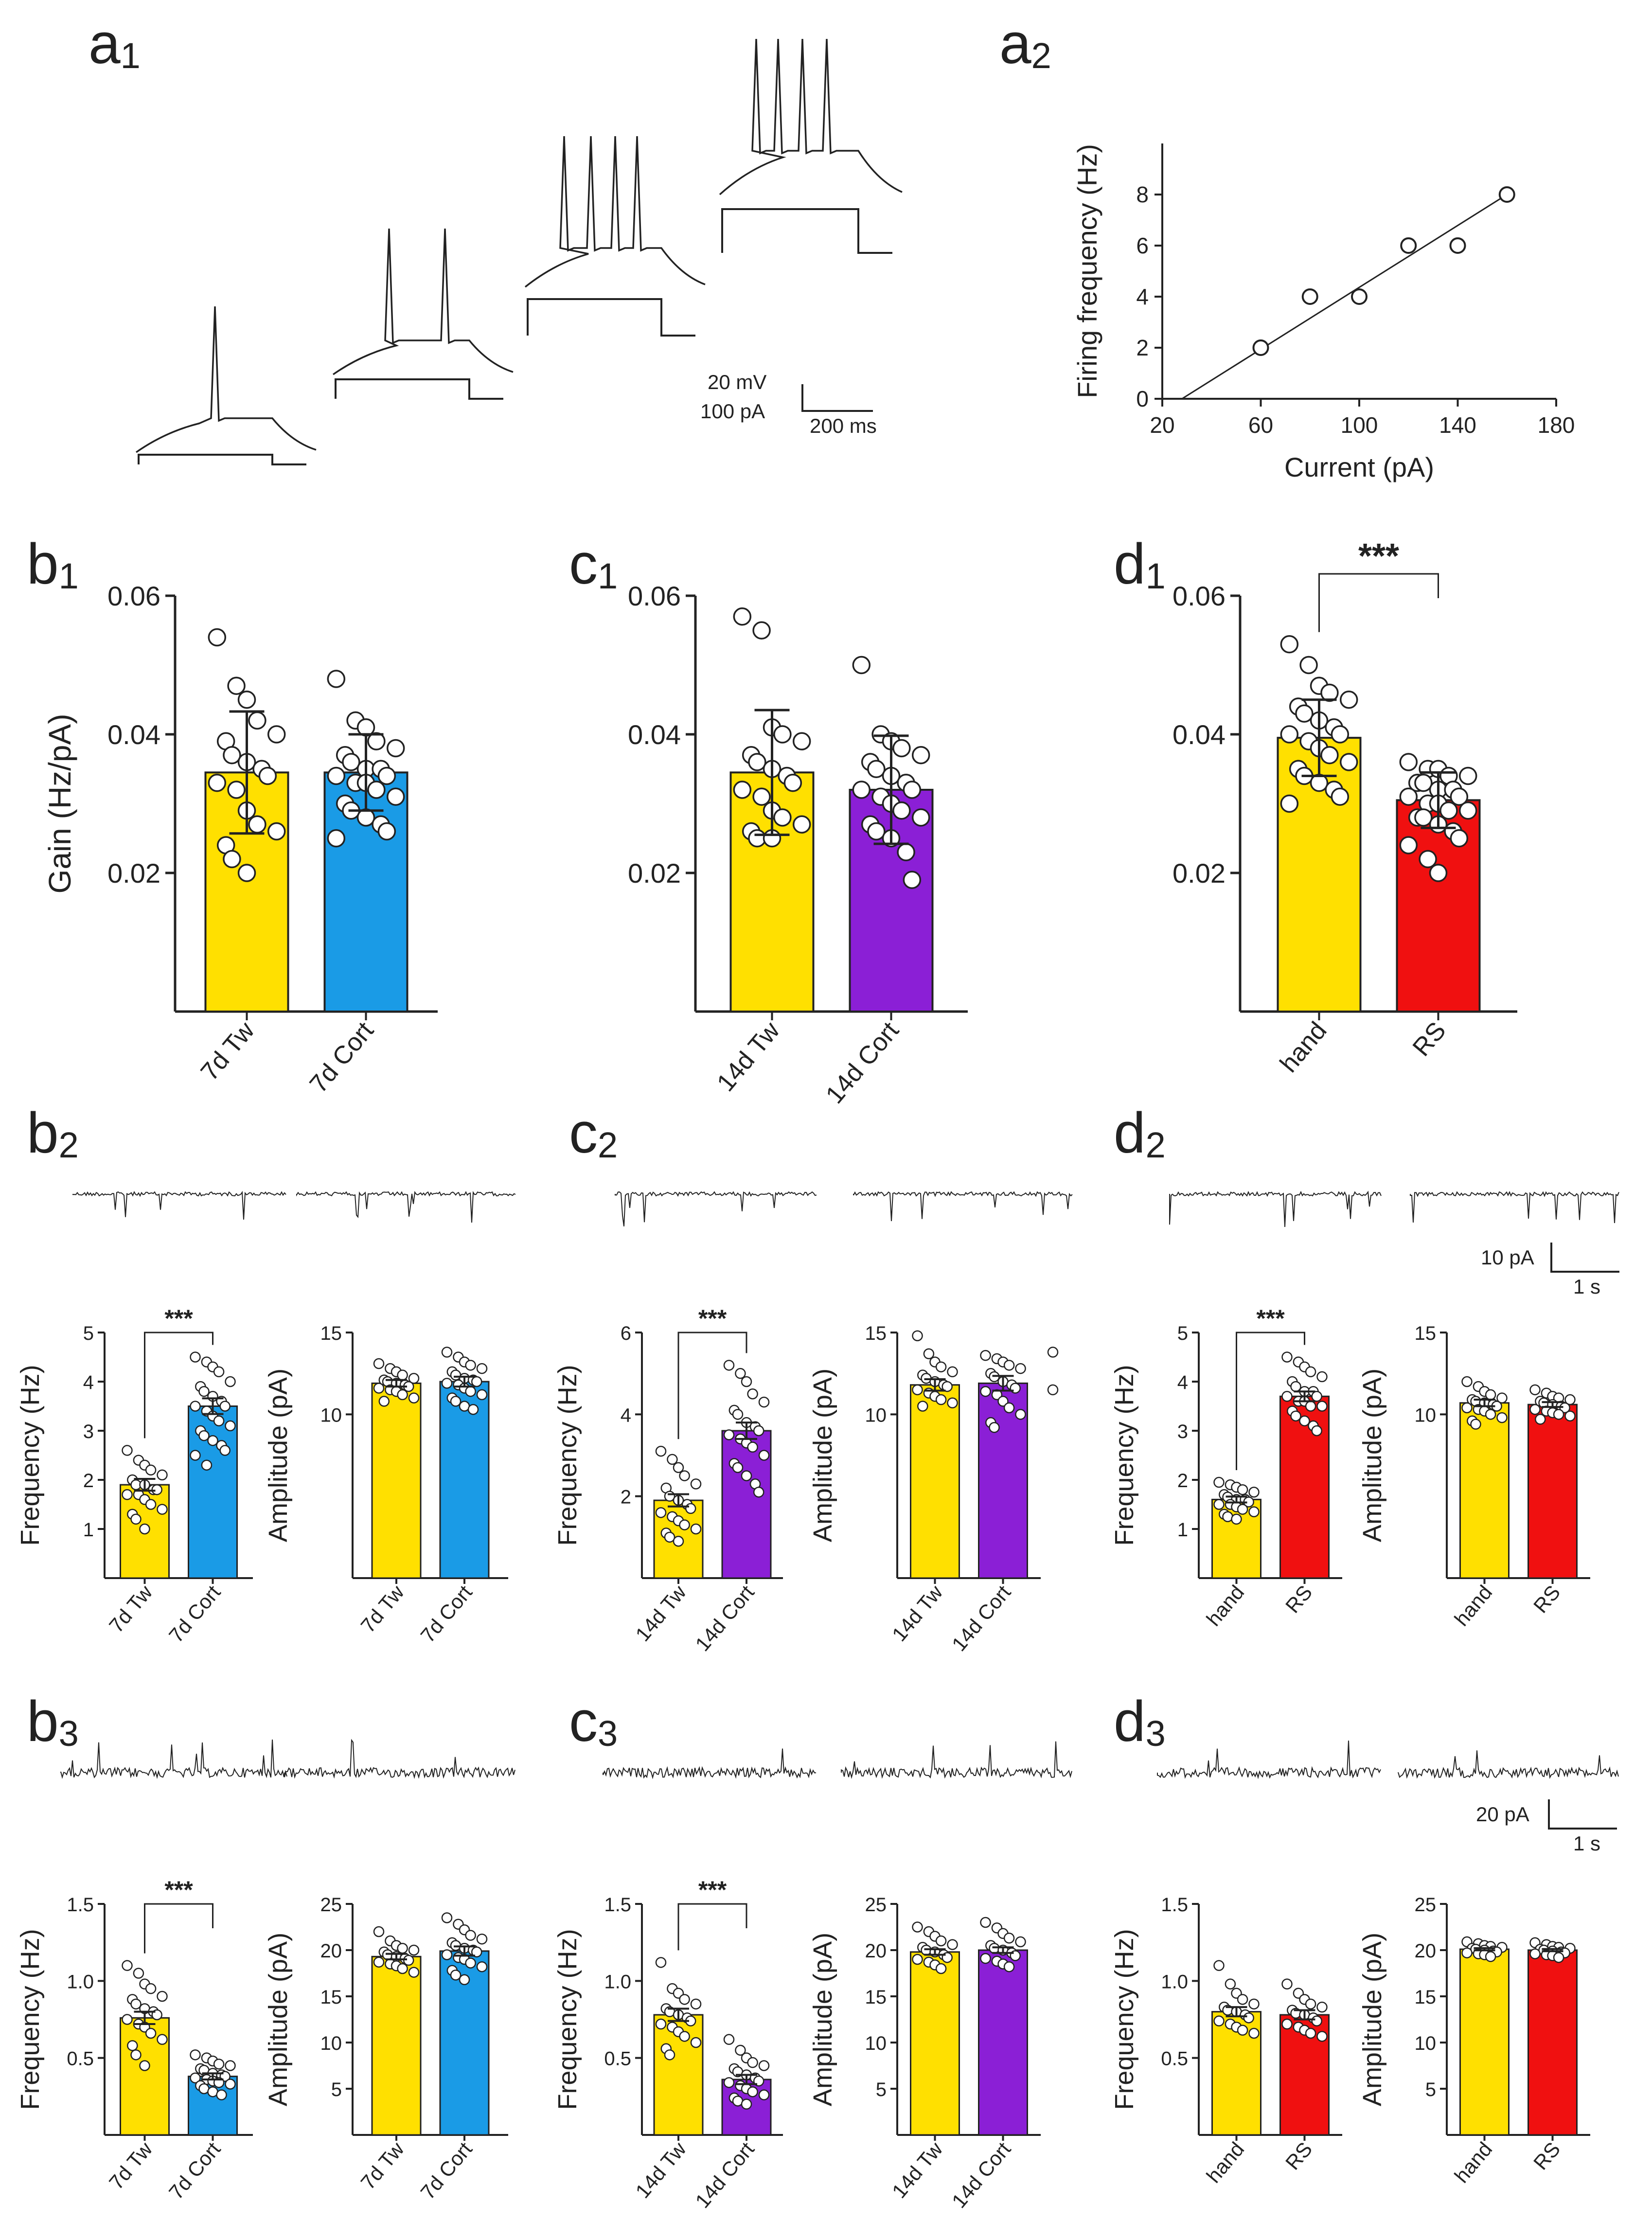 Image resolution: width=1652 pixels, height=2239 pixels. Describe the element at coordinates (1379, 556) in the screenshot. I see `d1-significance-stars: ***` at that location.